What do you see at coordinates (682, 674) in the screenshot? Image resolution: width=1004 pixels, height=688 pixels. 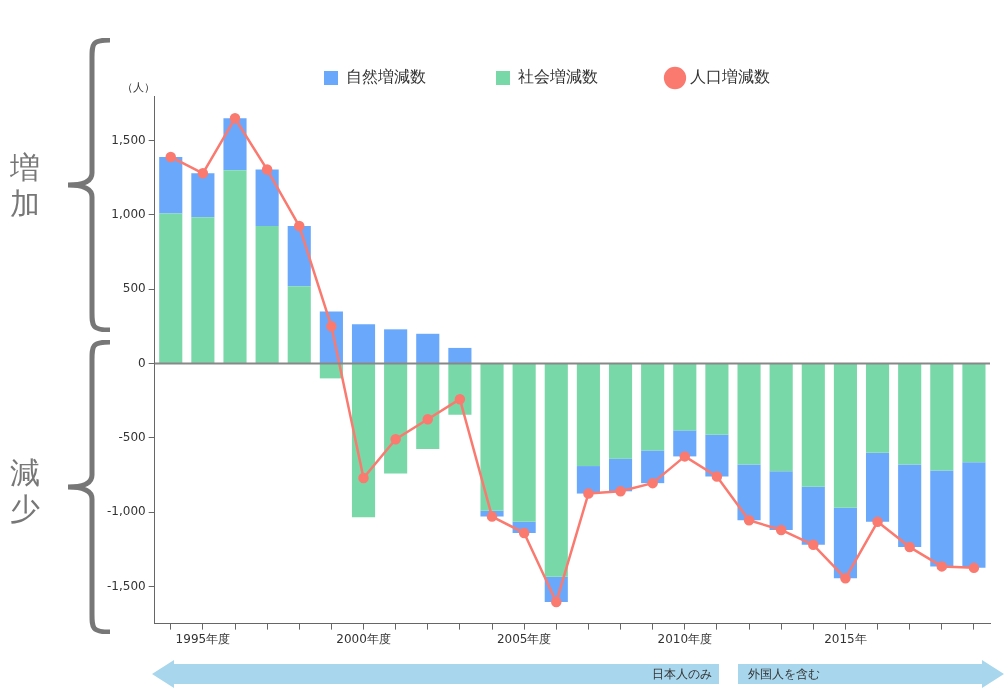 I see `text: 日本人のみ` at bounding box center [682, 674].